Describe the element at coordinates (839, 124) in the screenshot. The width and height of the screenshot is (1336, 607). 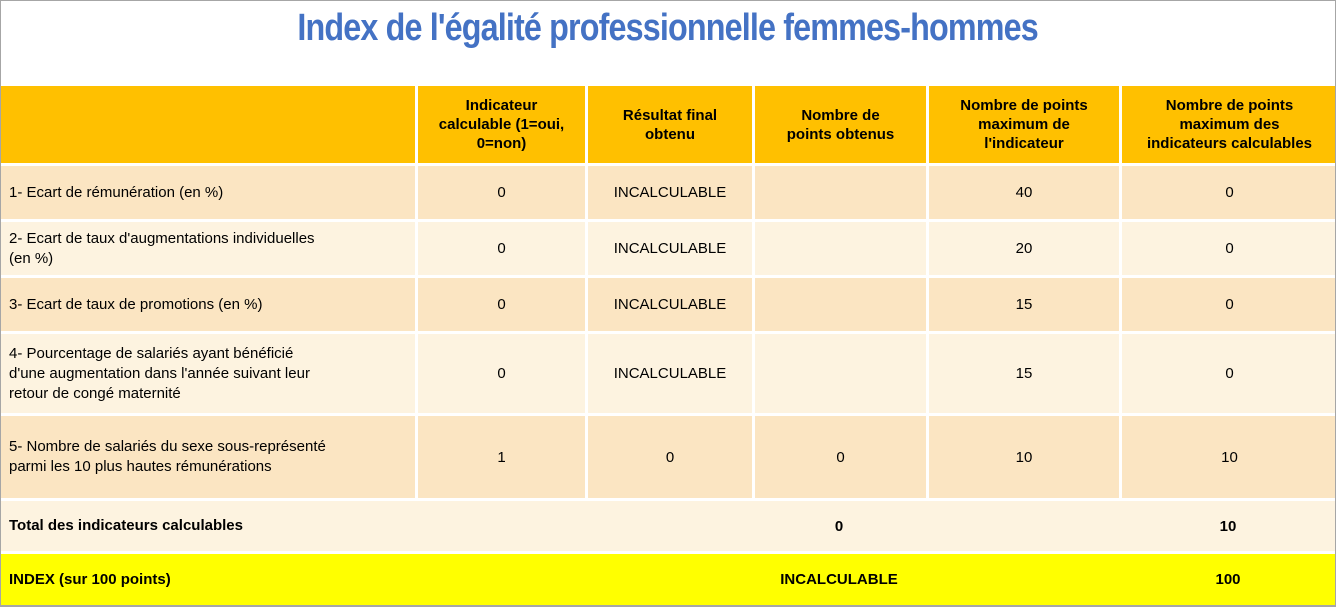
I see `header-cell-points-obtenus: Nombre de points obtenus` at that location.